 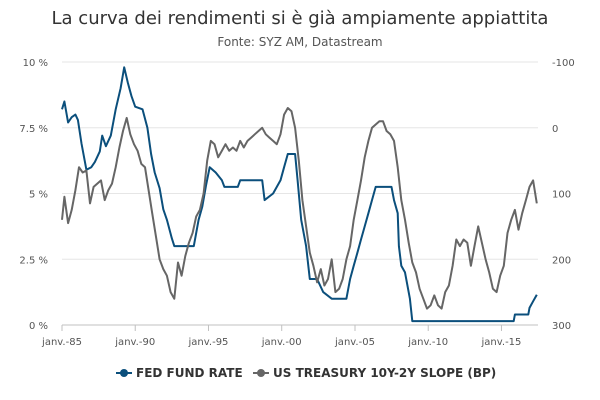 I want to click on x-tick-label: janv.-05, so click(x=354, y=342).